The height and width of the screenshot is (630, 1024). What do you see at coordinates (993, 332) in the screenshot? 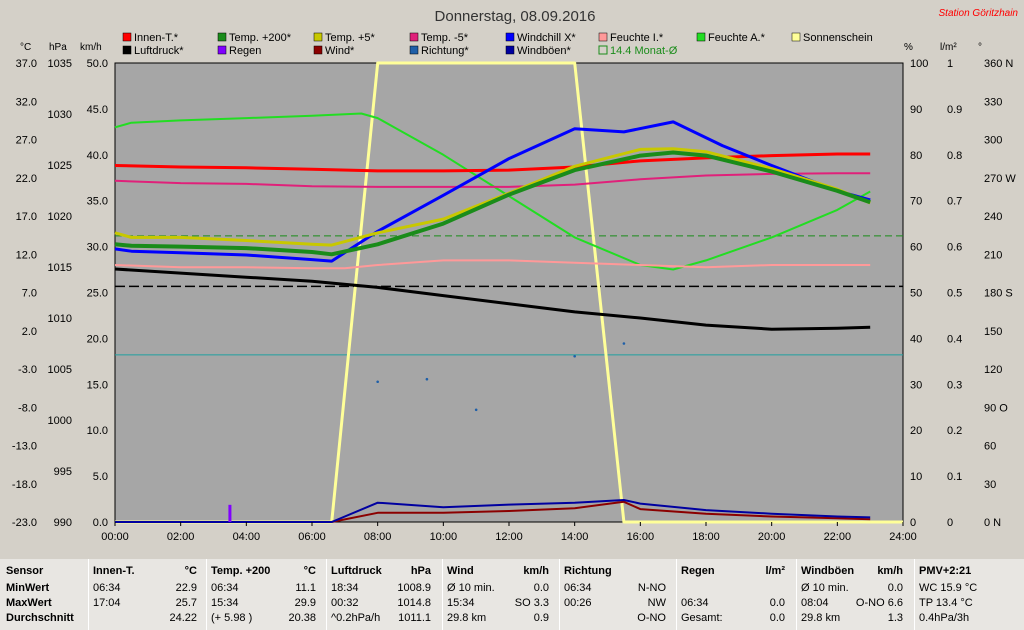
I see `degree-tick: 150` at bounding box center [993, 332].